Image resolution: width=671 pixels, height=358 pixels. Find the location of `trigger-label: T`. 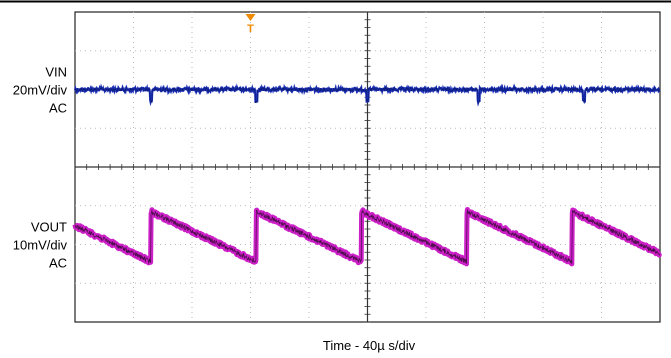

trigger-label: T is located at coordinates (250, 29).